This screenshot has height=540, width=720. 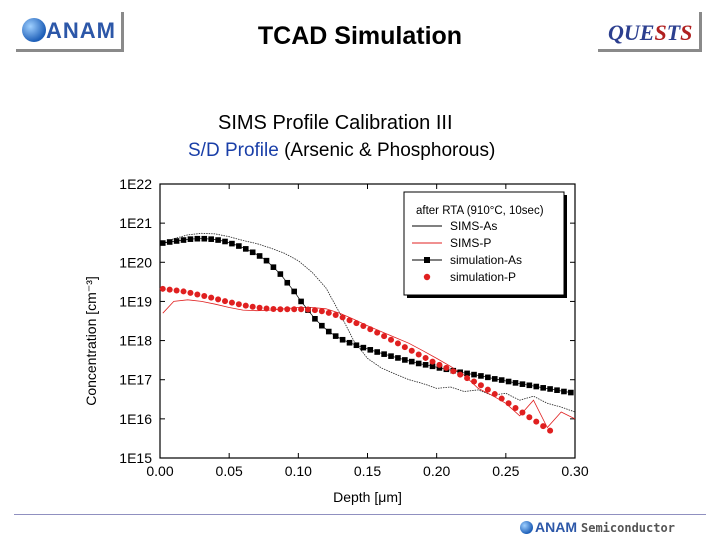 I want to click on subheading-rest: (Arsenic & Phosphorous), so click(x=387, y=150).